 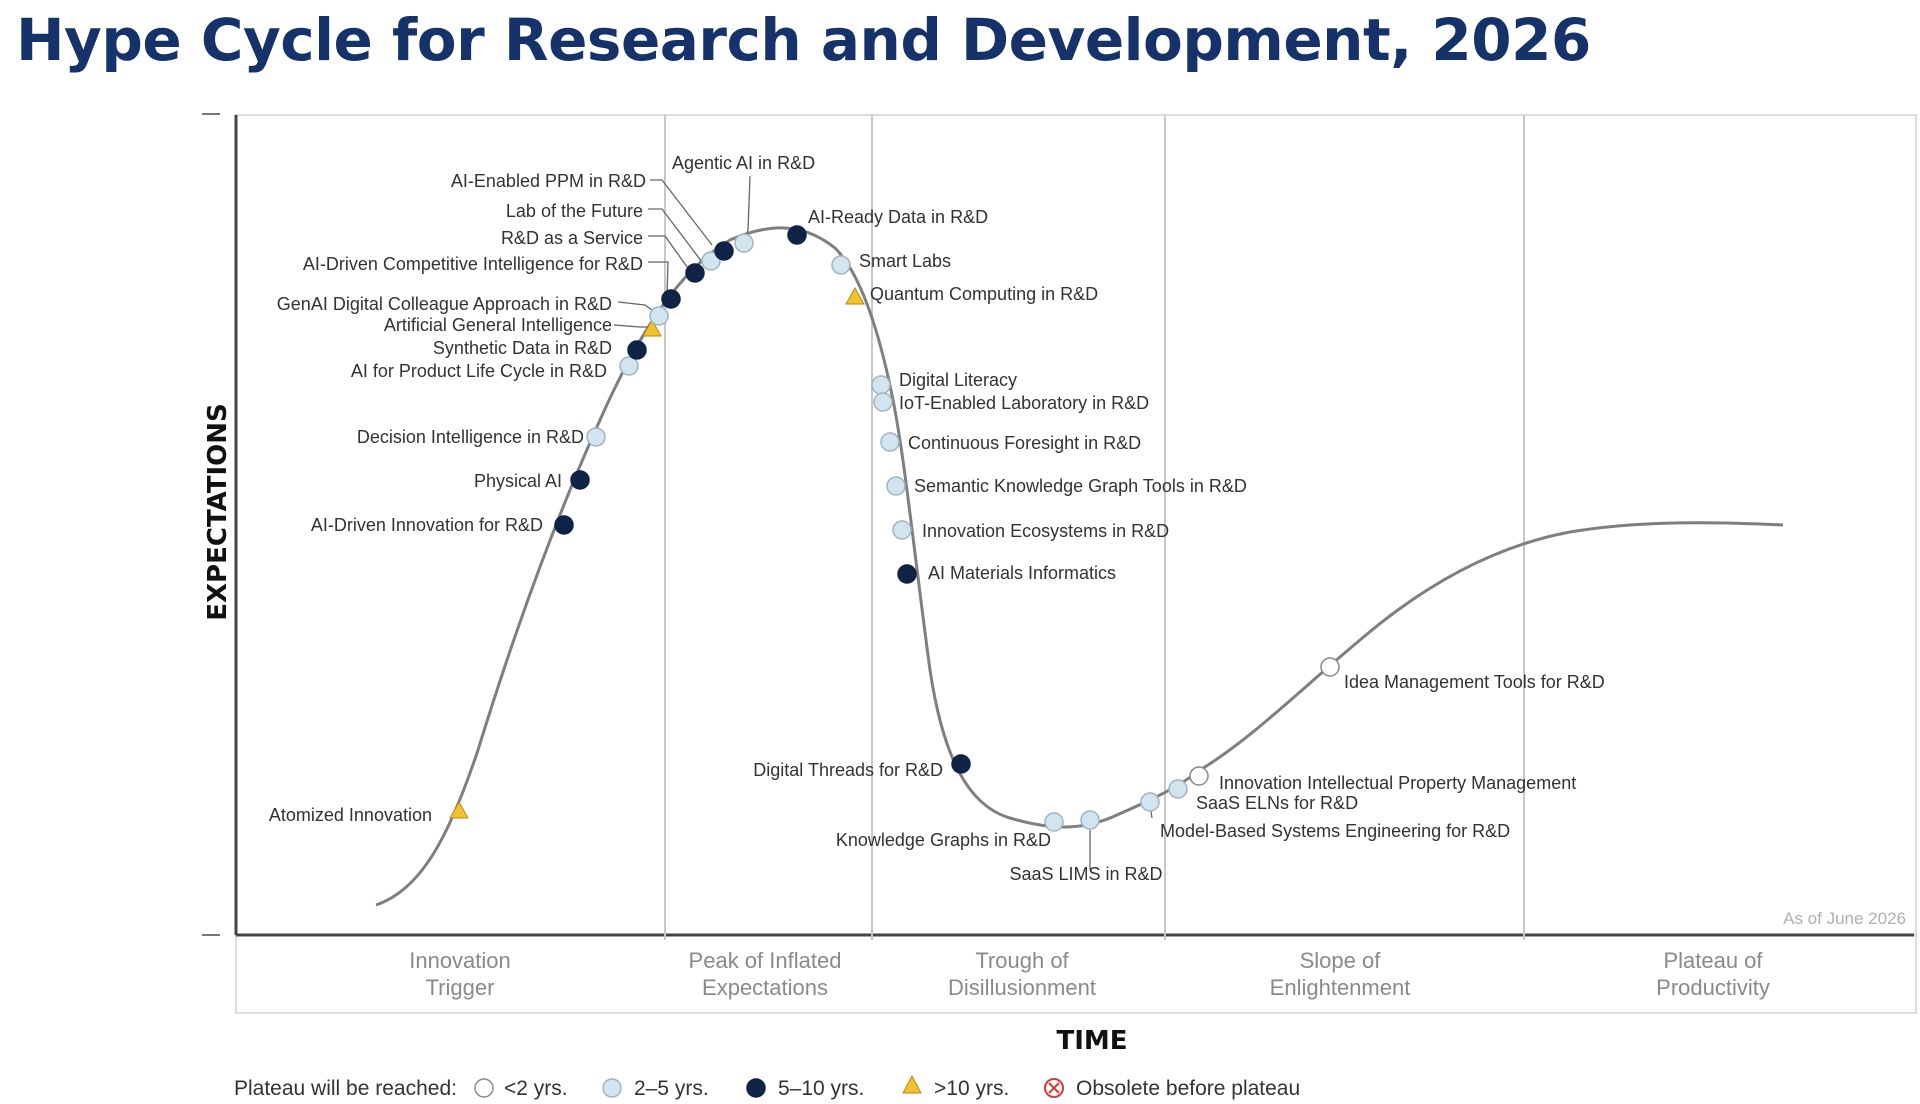 I want to click on label-saas-elns: SaaS ELNs for R&D, so click(x=1277, y=803).